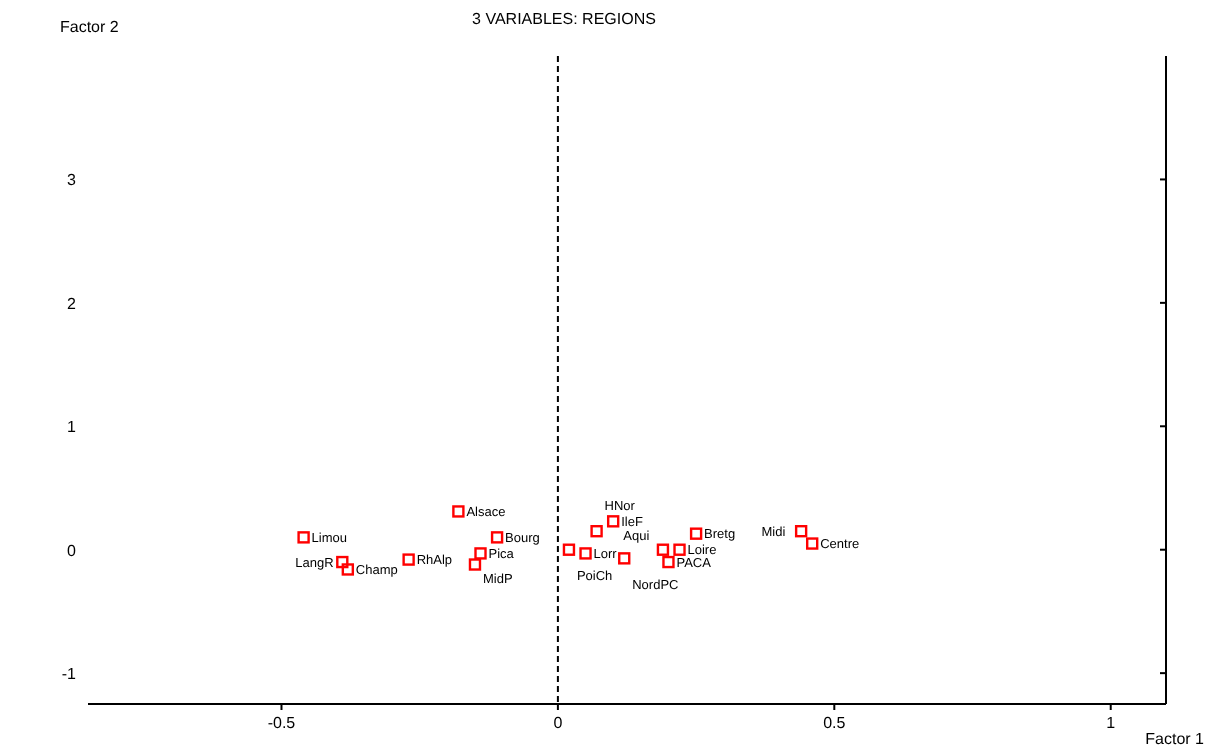 Image resolution: width=1208 pixels, height=754 pixels. Describe the element at coordinates (69, 674) in the screenshot. I see `y-tick-label: -1` at that location.